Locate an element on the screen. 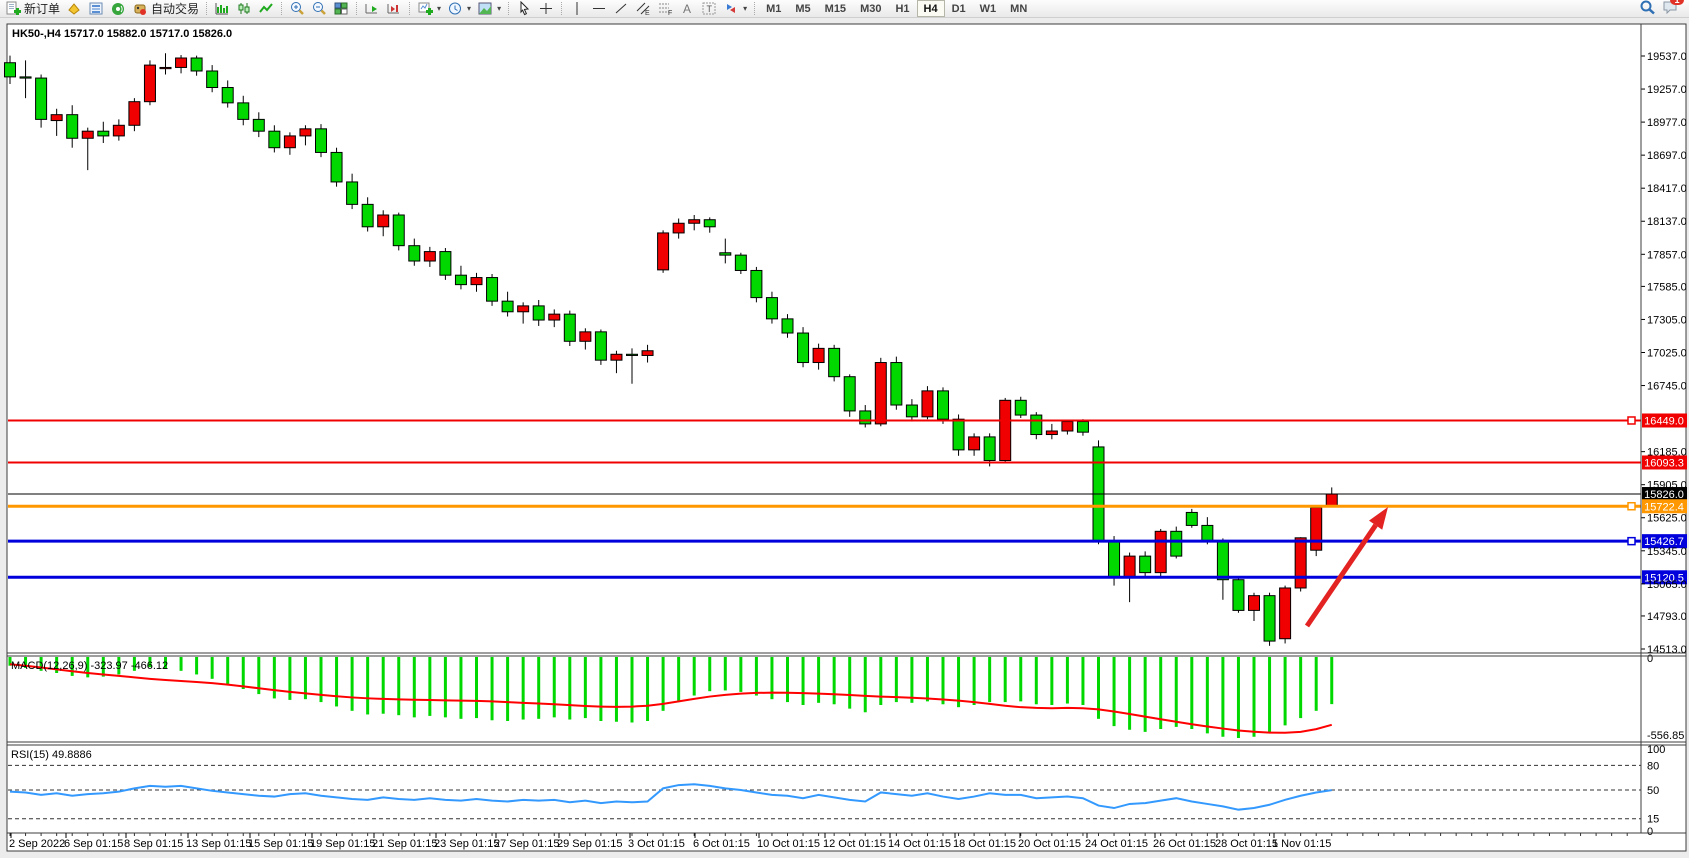 This screenshot has height=858, width=1689. rsi-level-label: 15 is located at coordinates (1653, 820).